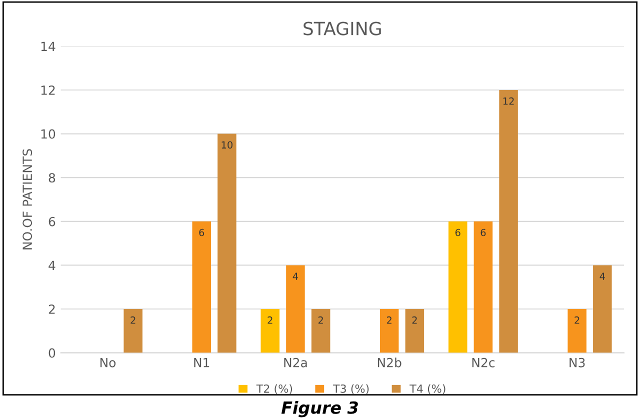 The image size is (640, 420). I want to click on y-tick-label: 8, so click(52, 178).